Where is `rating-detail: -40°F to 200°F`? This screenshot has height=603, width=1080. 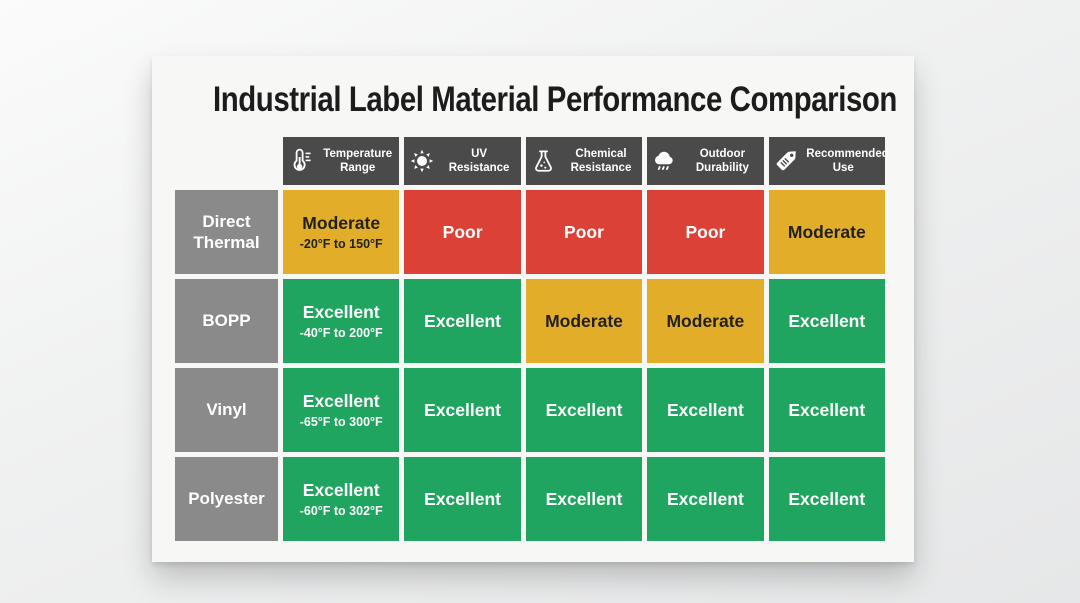 rating-detail: -40°F to 200°F is located at coordinates (341, 333).